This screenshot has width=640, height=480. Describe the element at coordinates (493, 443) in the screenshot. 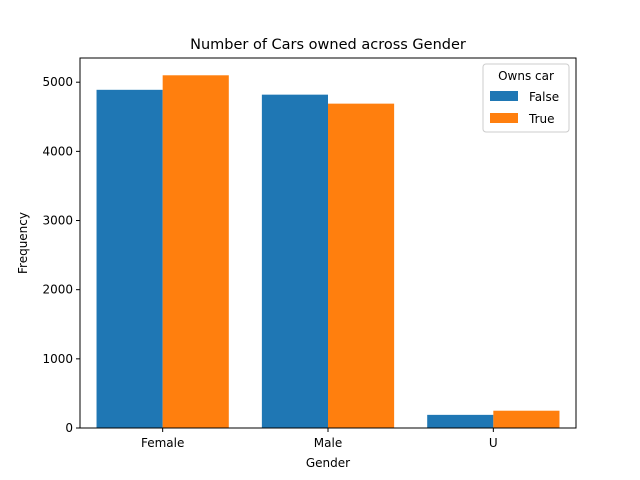

I see `x-tick-label: U` at that location.